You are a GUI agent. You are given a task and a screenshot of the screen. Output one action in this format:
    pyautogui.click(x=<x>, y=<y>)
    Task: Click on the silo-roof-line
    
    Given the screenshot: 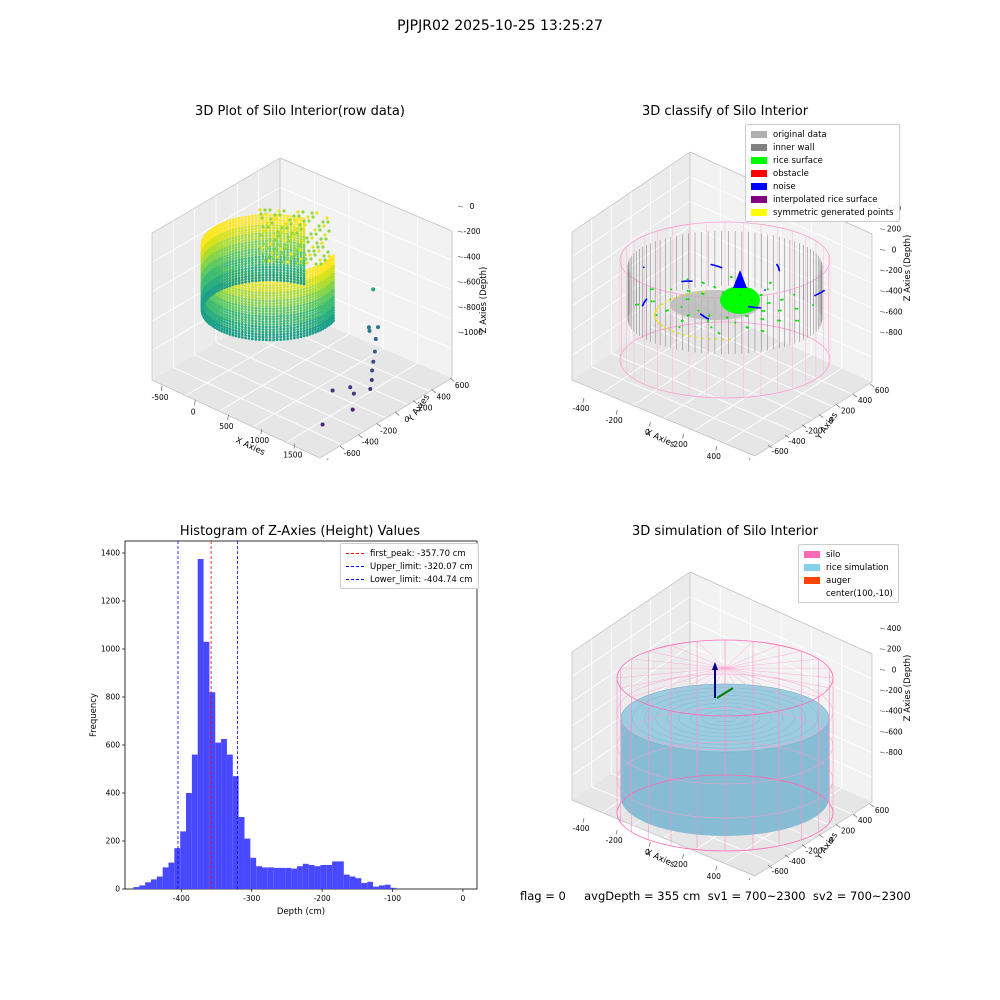 What is the action you would take?
    pyautogui.click(x=777, y=678)
    